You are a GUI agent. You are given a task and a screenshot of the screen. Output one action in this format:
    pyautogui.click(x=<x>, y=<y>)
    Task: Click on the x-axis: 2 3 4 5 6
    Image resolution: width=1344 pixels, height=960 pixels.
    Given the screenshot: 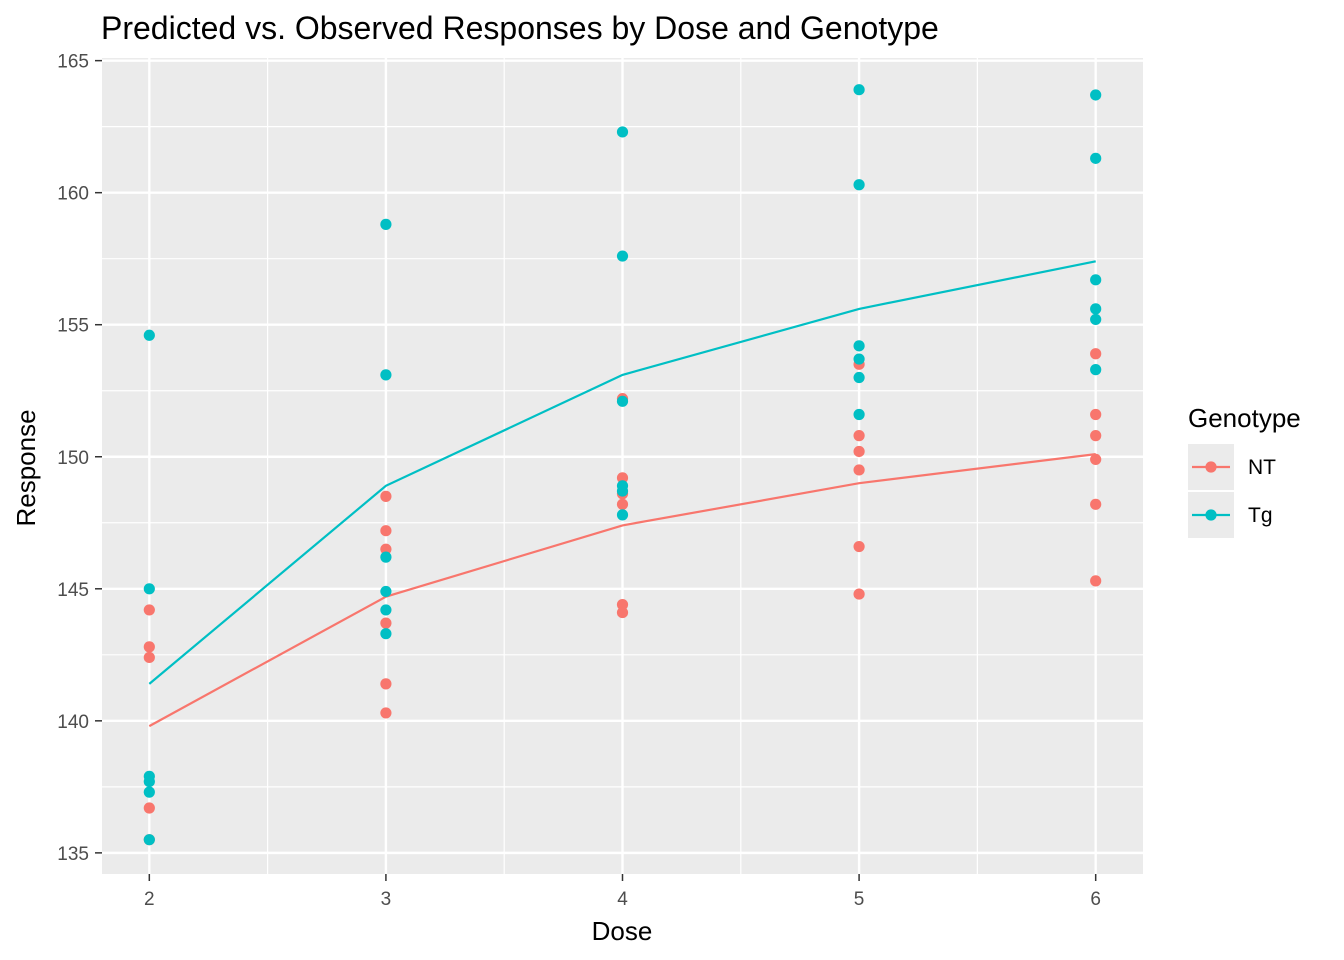 What is the action you would take?
    pyautogui.click(x=622, y=892)
    